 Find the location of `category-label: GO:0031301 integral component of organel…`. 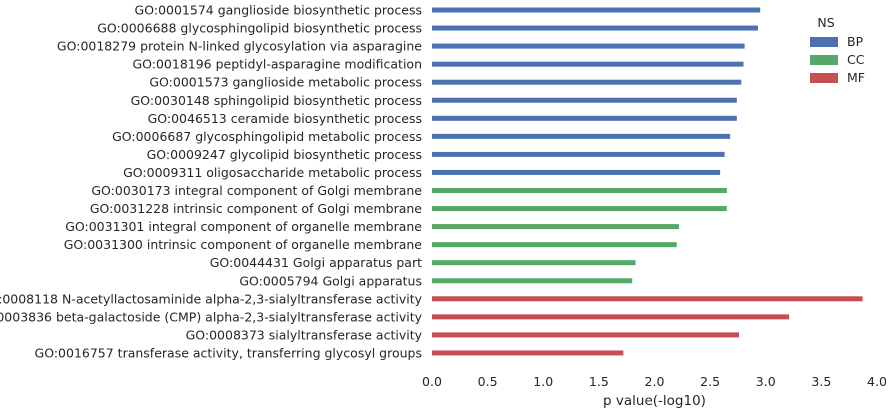

category-label: GO:0031301 integral component of organel… is located at coordinates (243, 226).